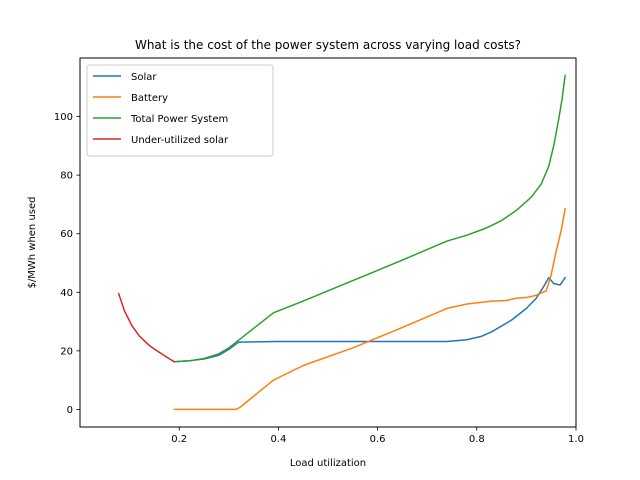 Image resolution: width=640 pixels, height=480 pixels. What do you see at coordinates (32, 243) in the screenshot?
I see `y-axis-label: $/MWh when used` at bounding box center [32, 243].